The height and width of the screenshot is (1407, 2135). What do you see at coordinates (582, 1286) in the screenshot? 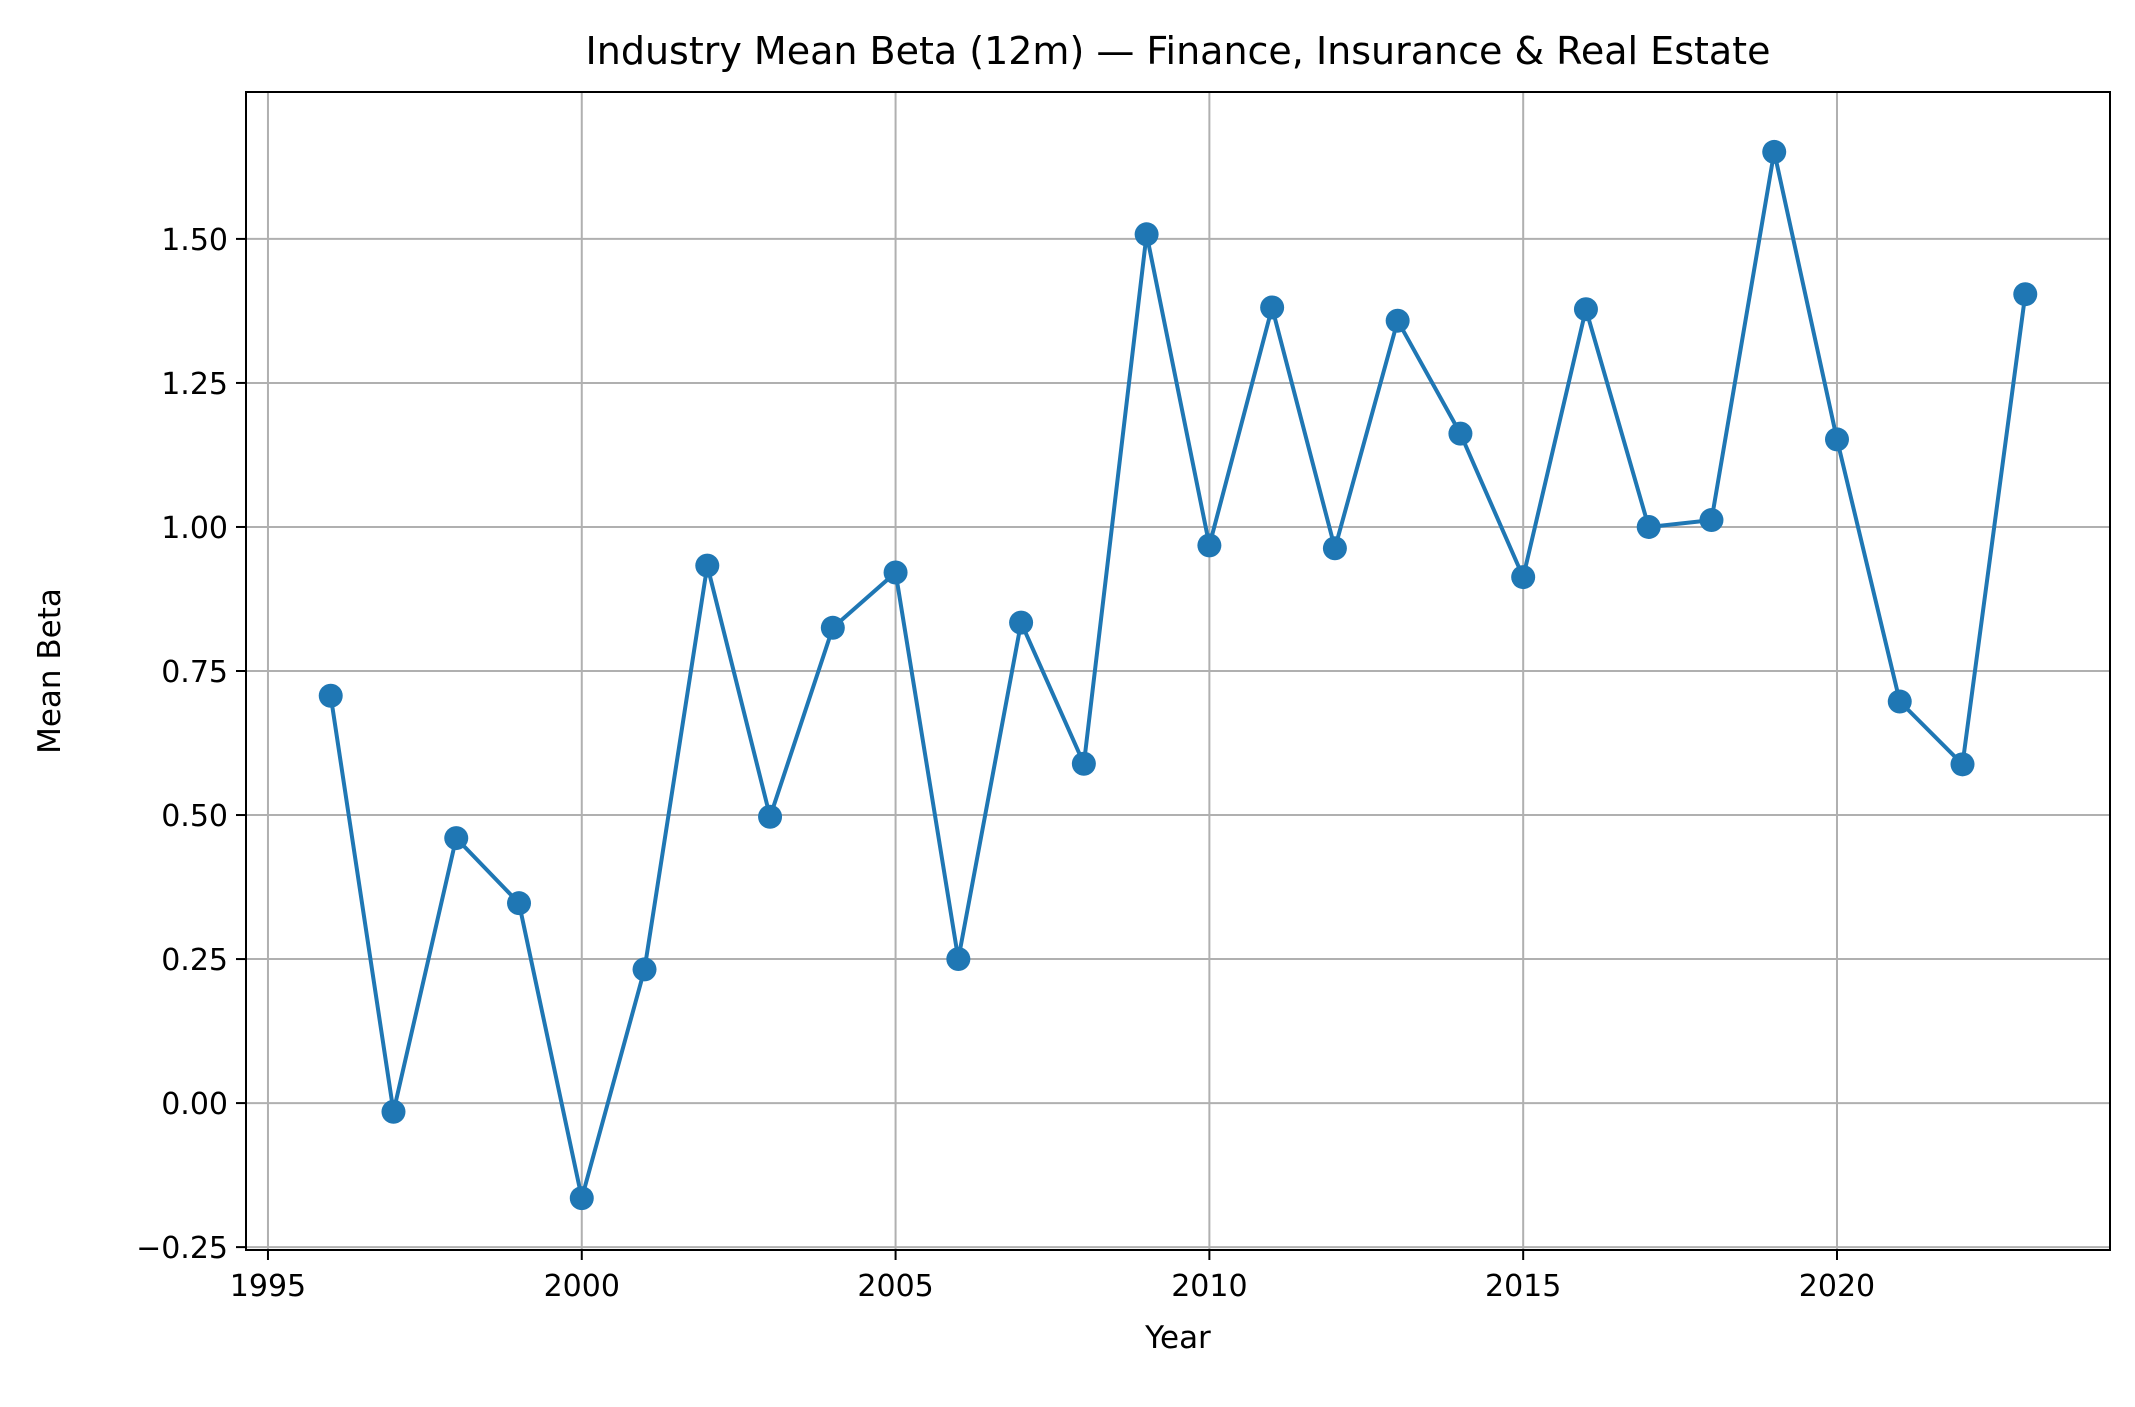
I see `x-tick-label: 2000` at bounding box center [582, 1286].